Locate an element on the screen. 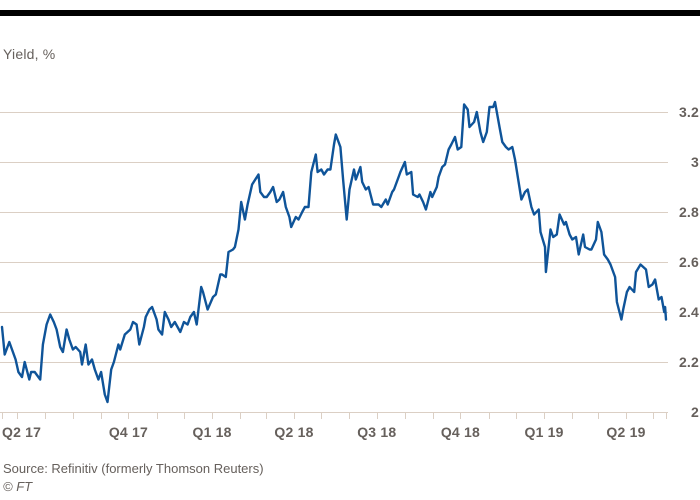  x-axis-label: Q2 18 is located at coordinates (293, 432).